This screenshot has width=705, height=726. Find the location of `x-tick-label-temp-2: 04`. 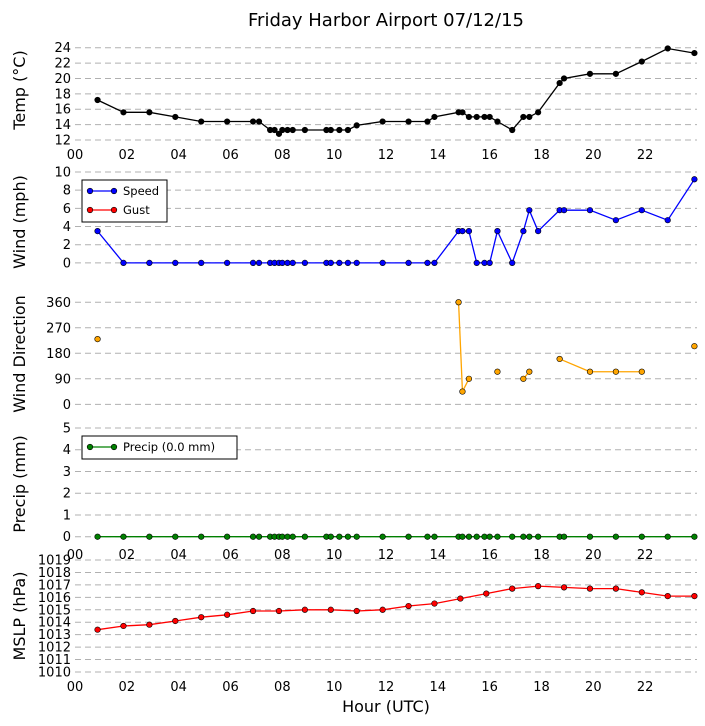

x-tick-label-temp-2: 04 is located at coordinates (178, 155).